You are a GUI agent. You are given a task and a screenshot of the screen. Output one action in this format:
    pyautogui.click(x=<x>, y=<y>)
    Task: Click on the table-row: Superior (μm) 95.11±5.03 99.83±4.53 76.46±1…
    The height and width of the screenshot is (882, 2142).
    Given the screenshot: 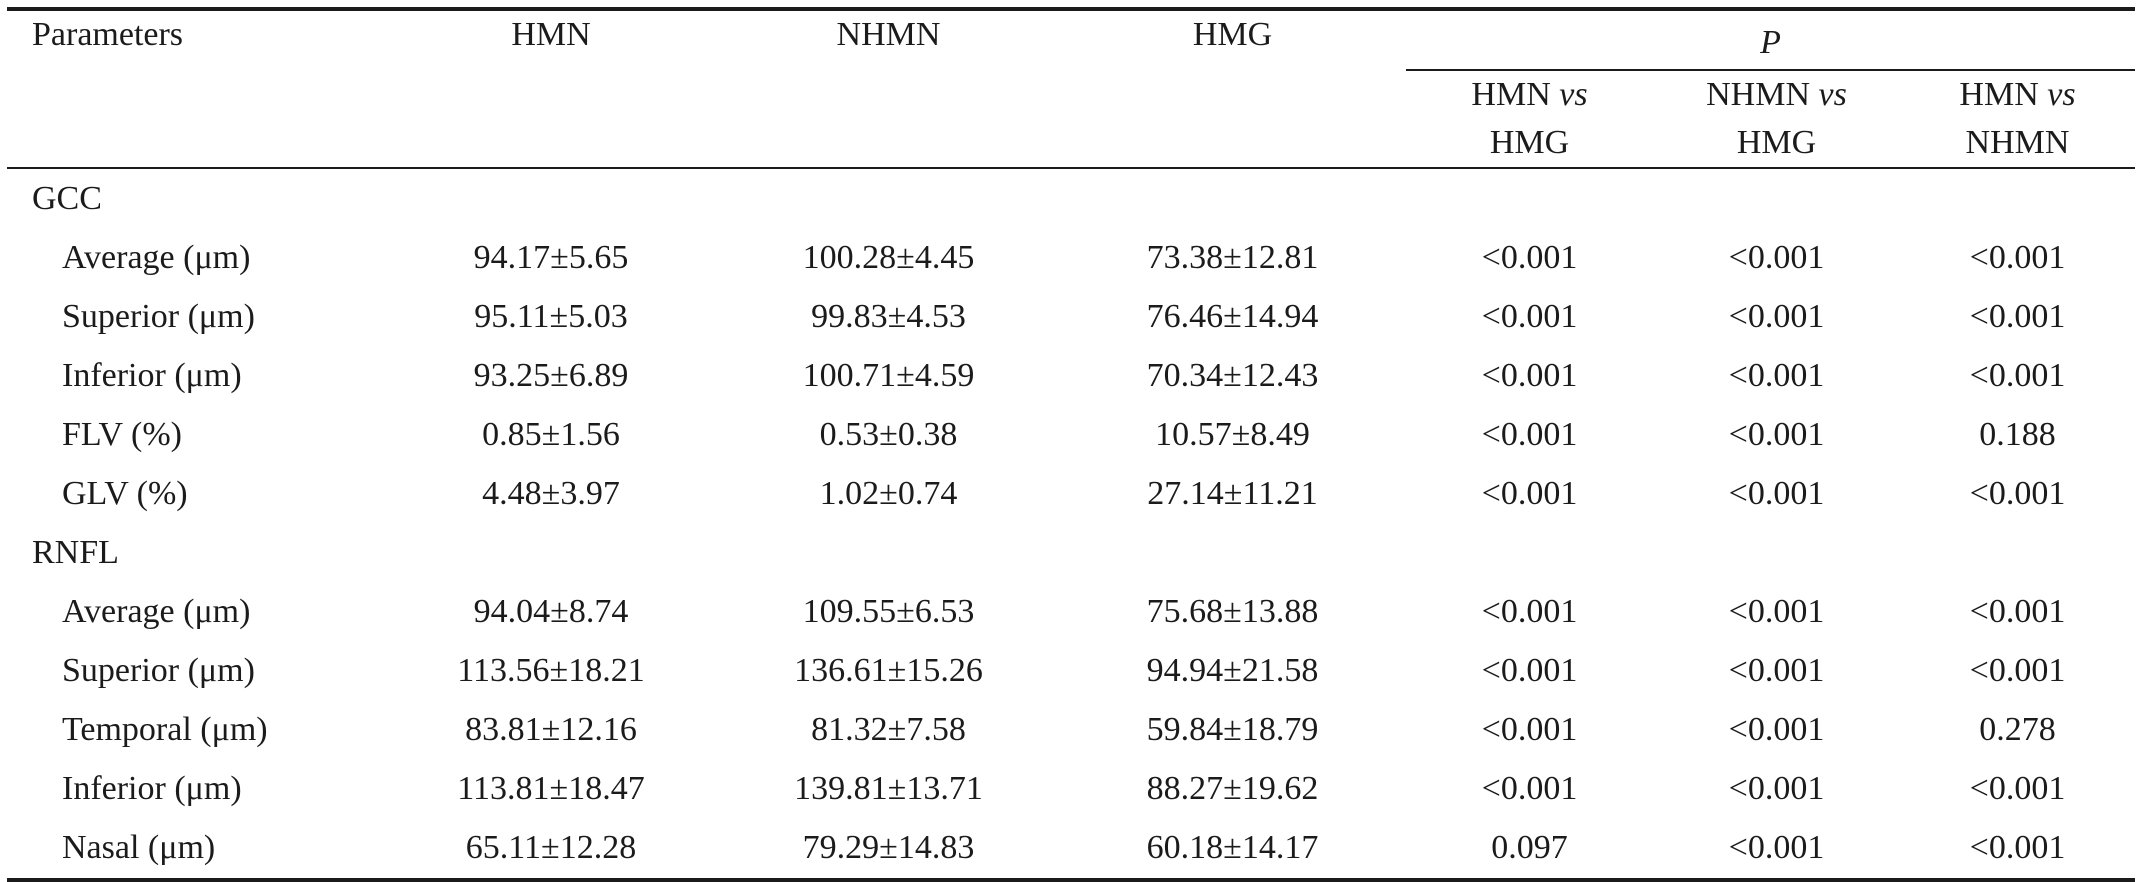 What is the action you would take?
    pyautogui.click(x=1071, y=316)
    